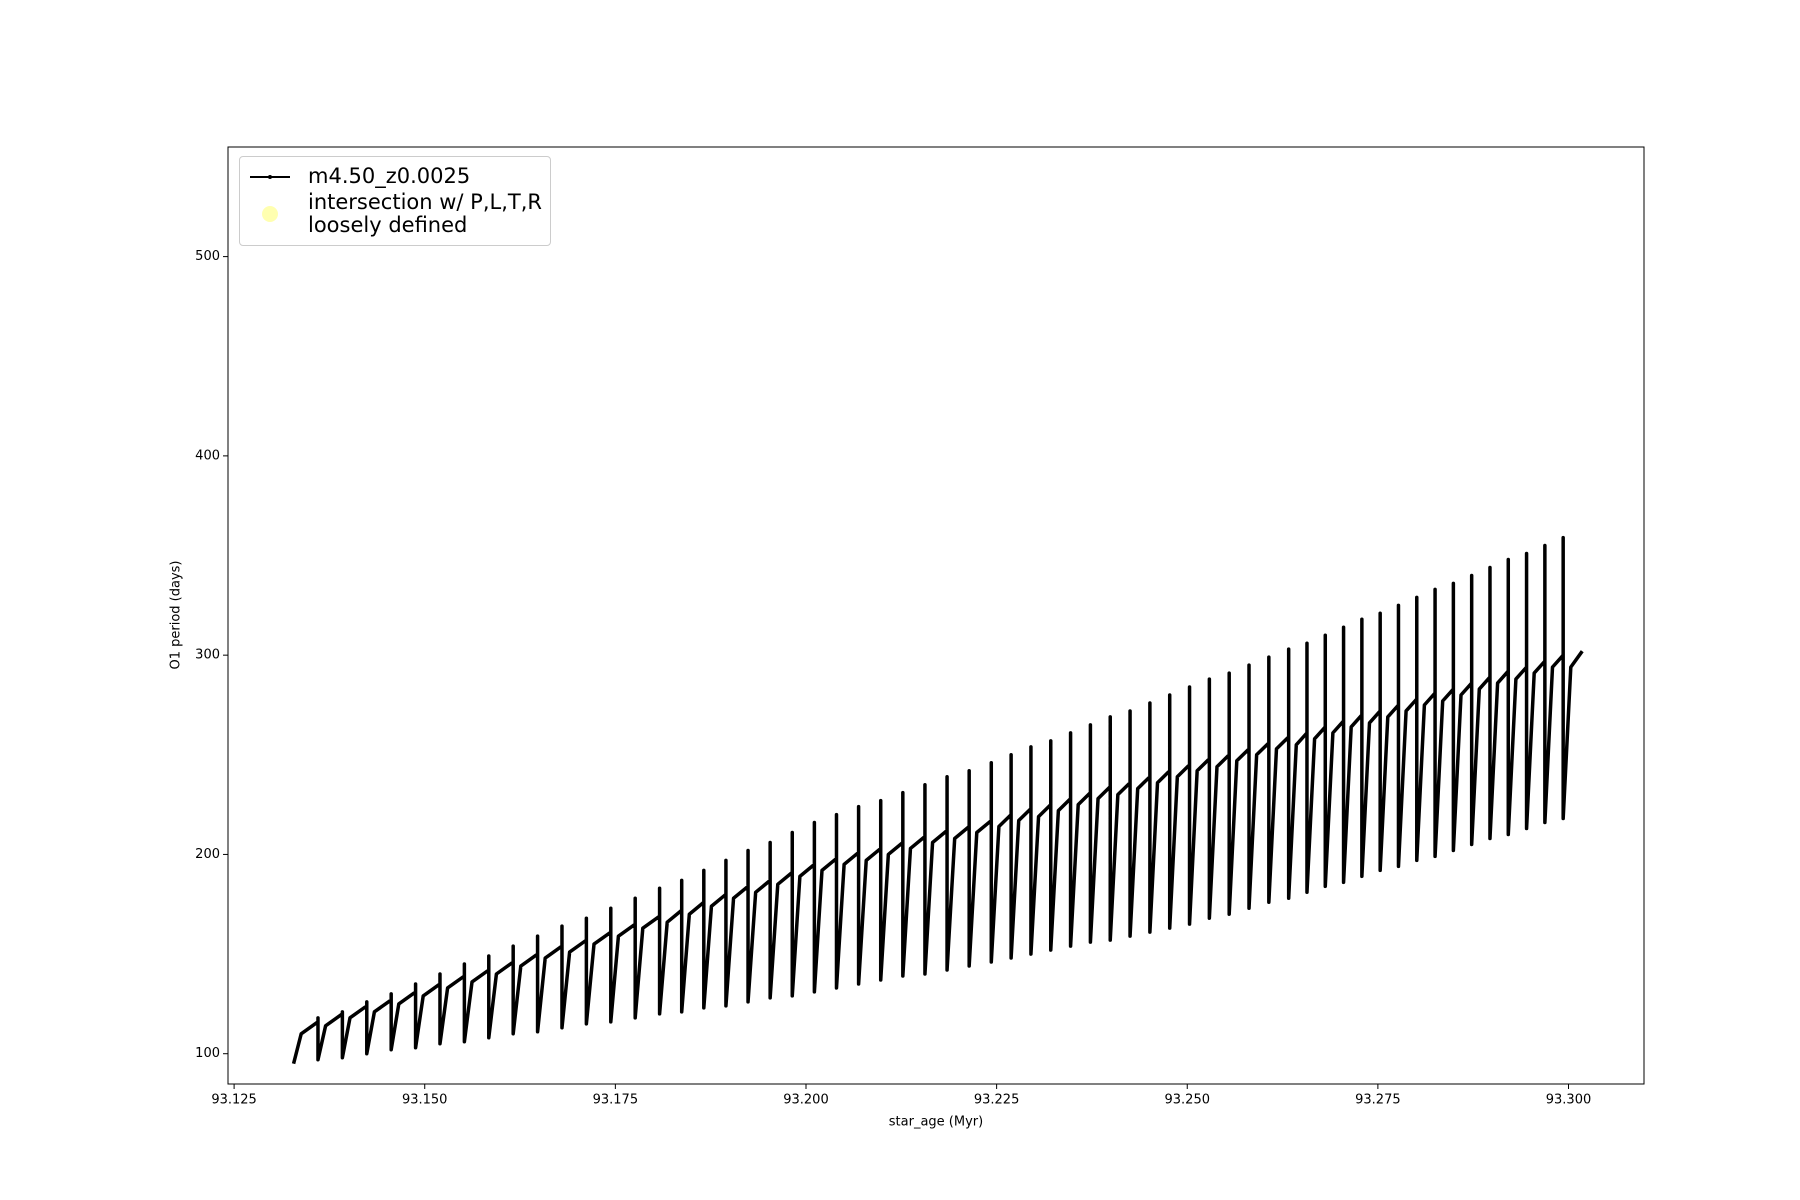  Describe the element at coordinates (1378, 1100) in the screenshot. I see `x-tick-label: 93.275` at that location.